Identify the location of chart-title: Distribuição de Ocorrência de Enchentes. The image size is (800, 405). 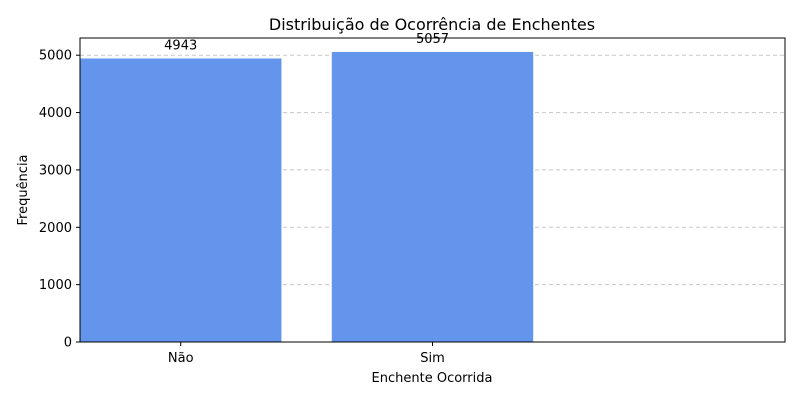
(432, 24).